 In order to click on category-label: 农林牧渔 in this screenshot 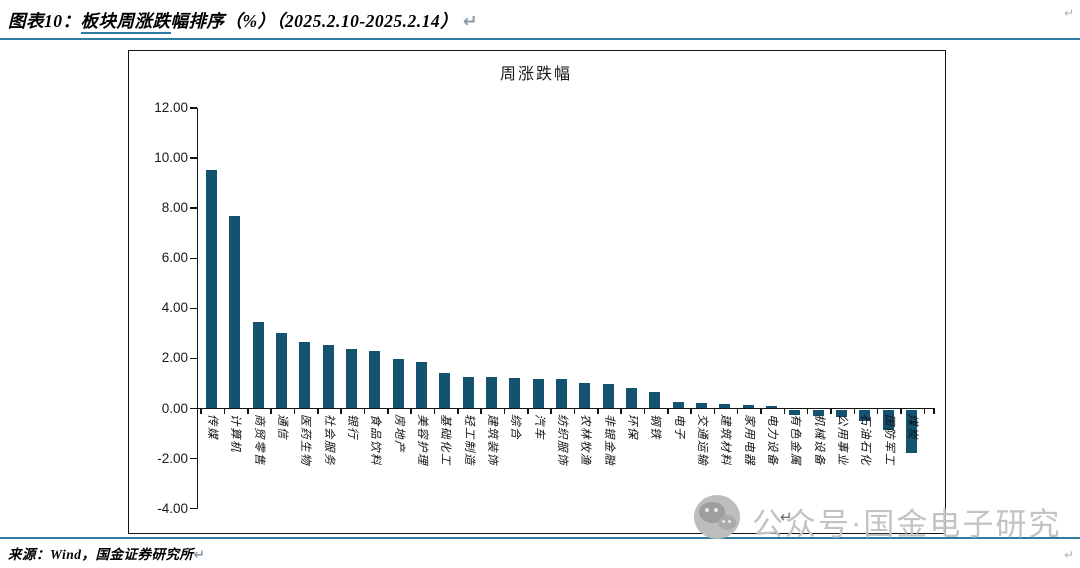, I will do `click(585, 439)`.